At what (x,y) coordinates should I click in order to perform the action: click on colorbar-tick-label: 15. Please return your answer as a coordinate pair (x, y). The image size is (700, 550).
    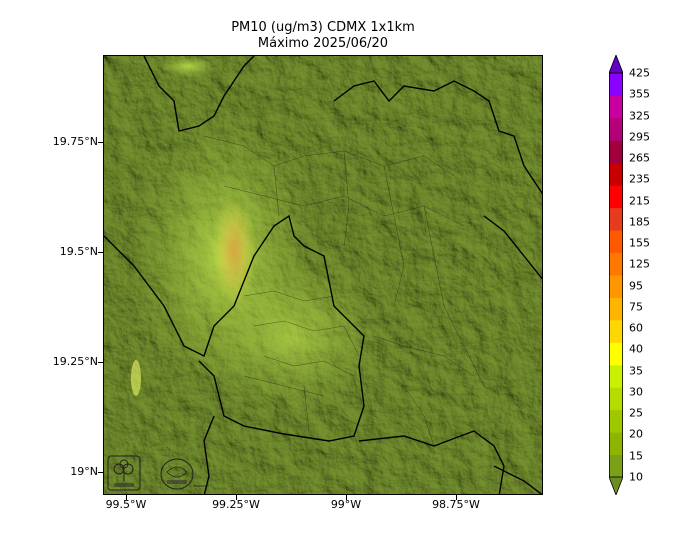
    Looking at the image, I should click on (636, 456).